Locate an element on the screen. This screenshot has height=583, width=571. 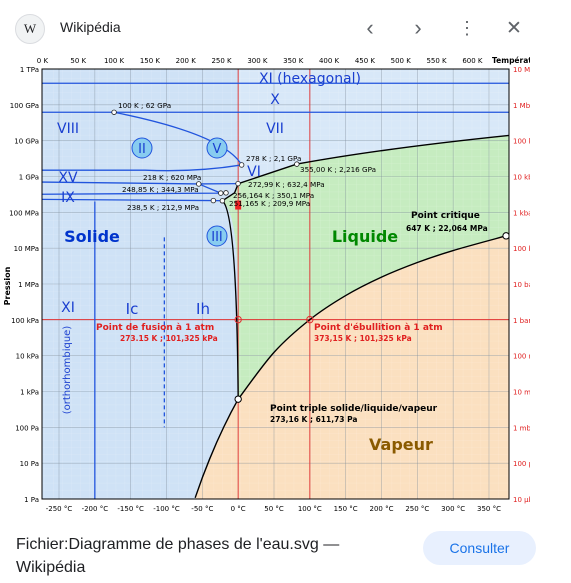
y-tick-label-left: 10 GPa is located at coordinates (26, 142).